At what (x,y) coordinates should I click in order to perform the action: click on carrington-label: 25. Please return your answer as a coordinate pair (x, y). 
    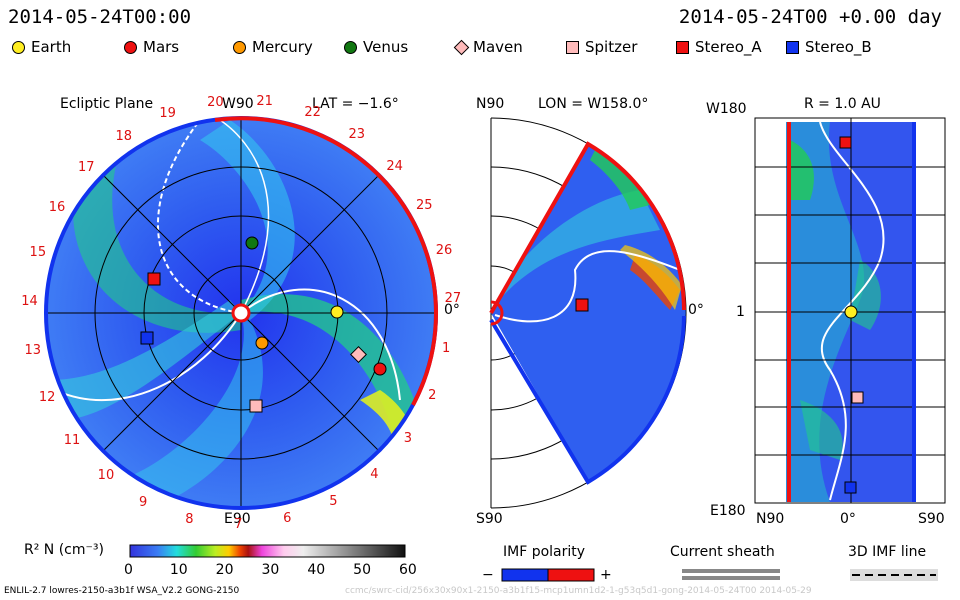
    Looking at the image, I should click on (424, 205).